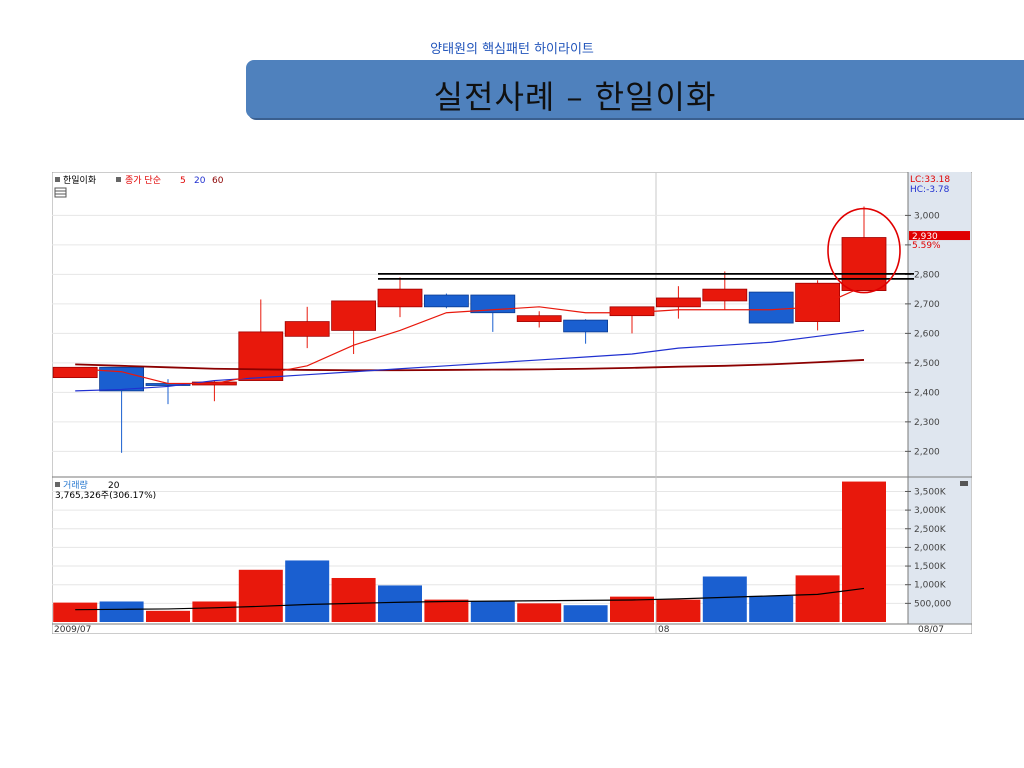 The height and width of the screenshot is (768, 1024). I want to click on table-icon, so click(60, 192).